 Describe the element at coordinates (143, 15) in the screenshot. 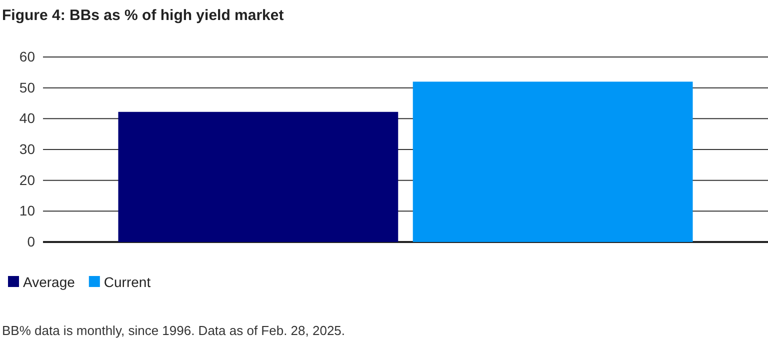

I see `chart-title: Figure 4: BBs as % of high yield market` at that location.